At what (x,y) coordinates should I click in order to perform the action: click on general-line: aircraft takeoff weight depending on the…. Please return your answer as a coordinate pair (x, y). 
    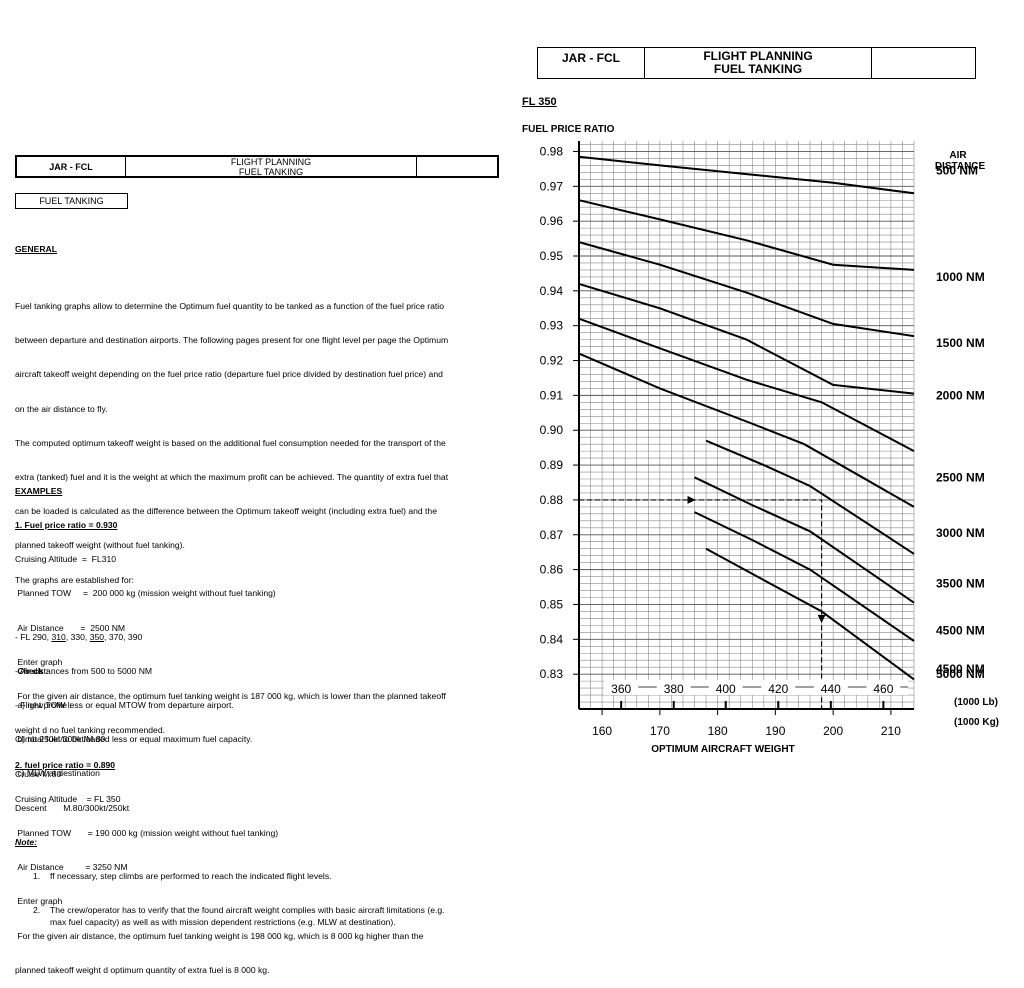
    Looking at the image, I should click on (229, 374).